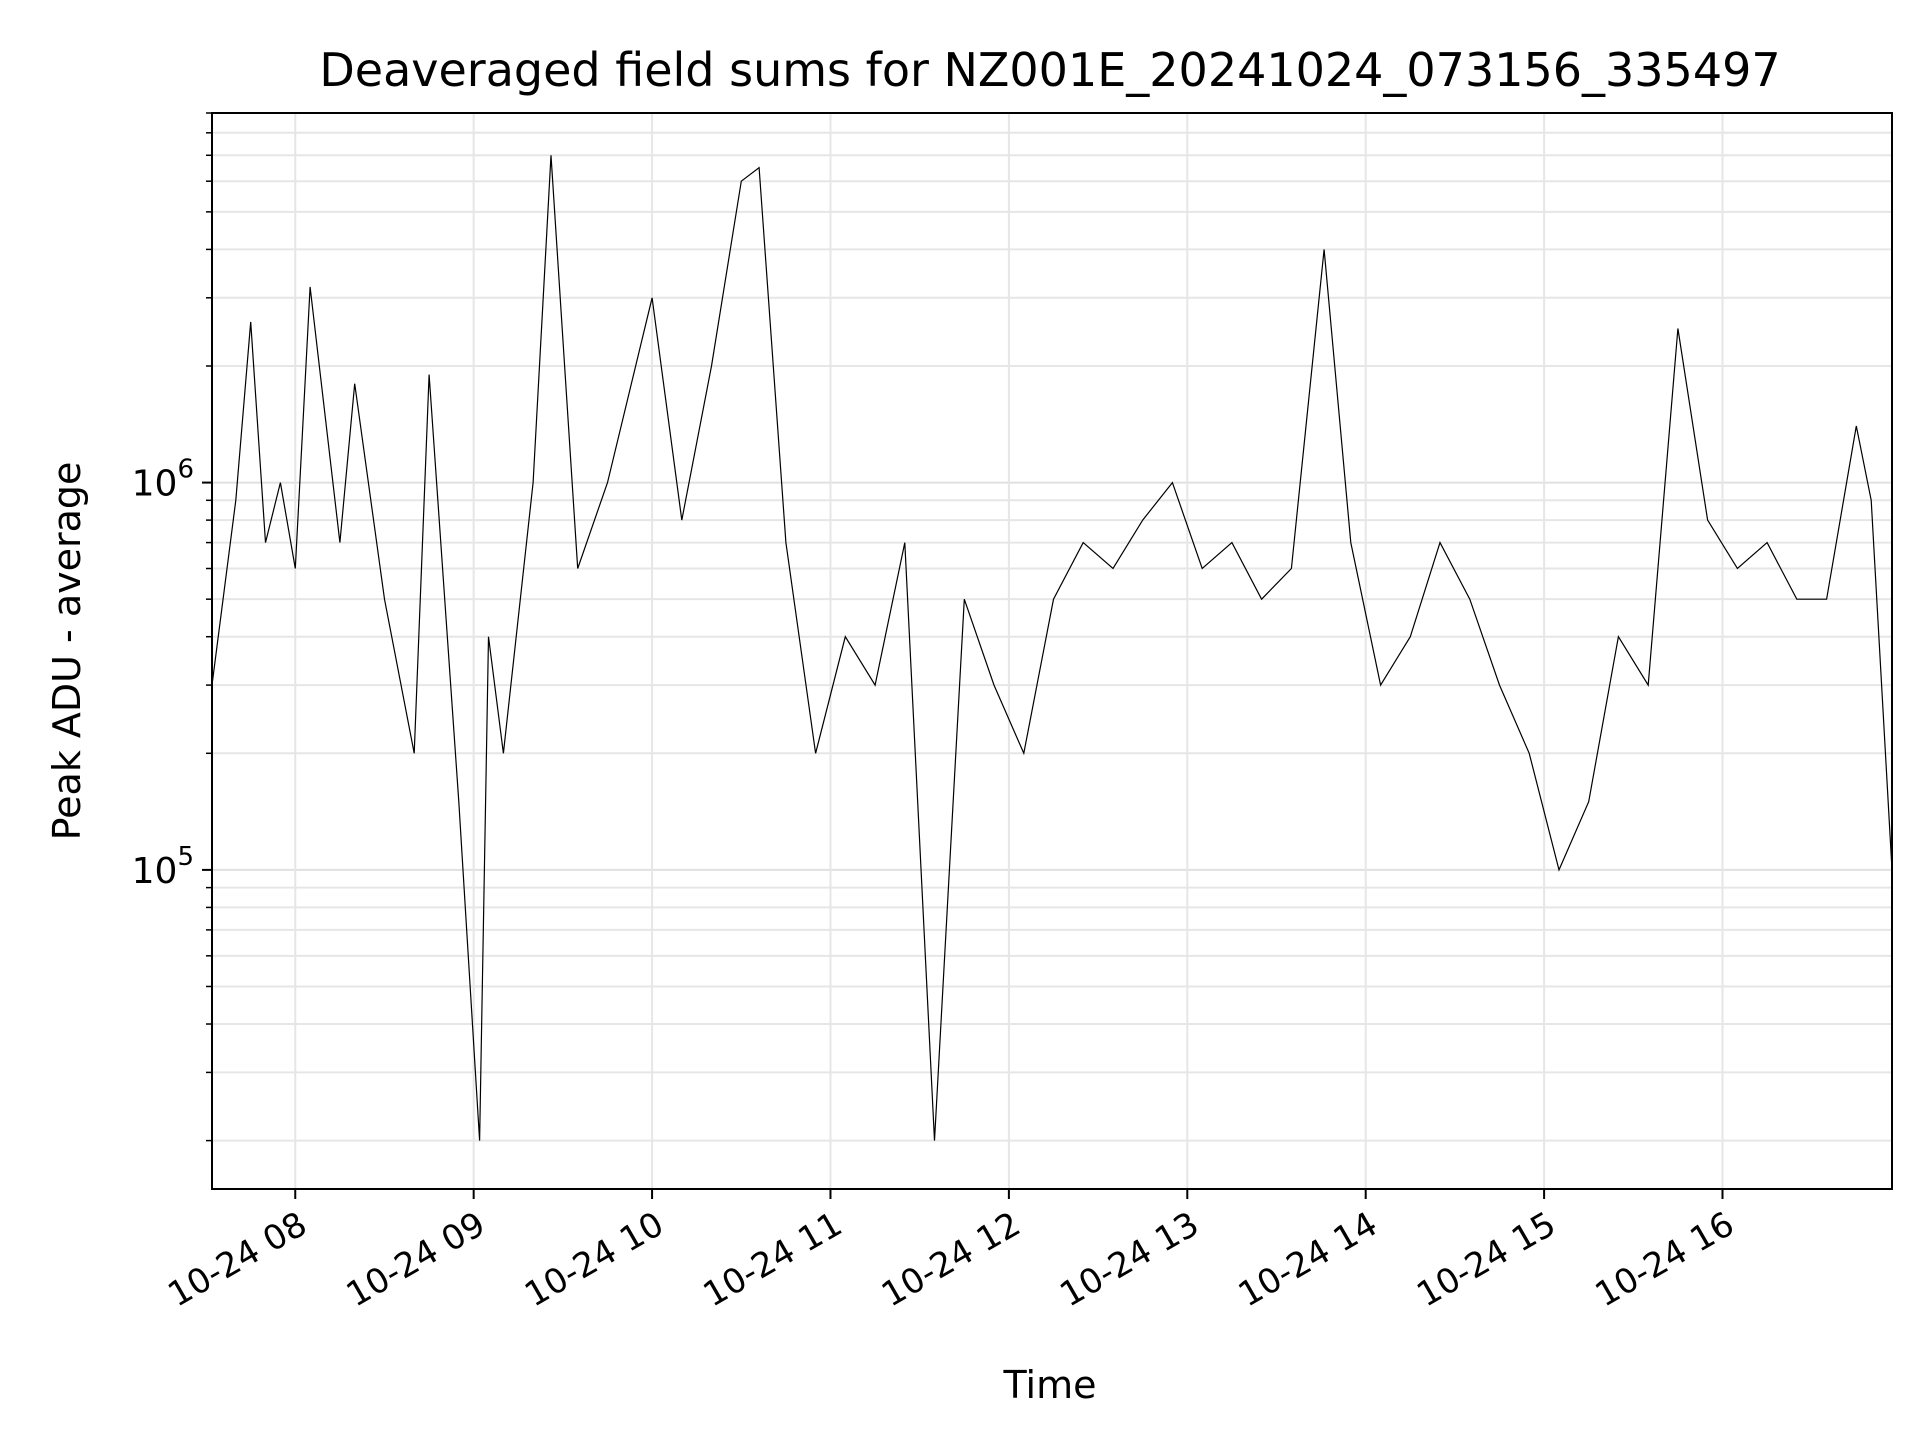 This screenshot has width=1920, height=1440. What do you see at coordinates (67, 651) in the screenshot?
I see `y-axis-label: Peak ADU - average` at bounding box center [67, 651].